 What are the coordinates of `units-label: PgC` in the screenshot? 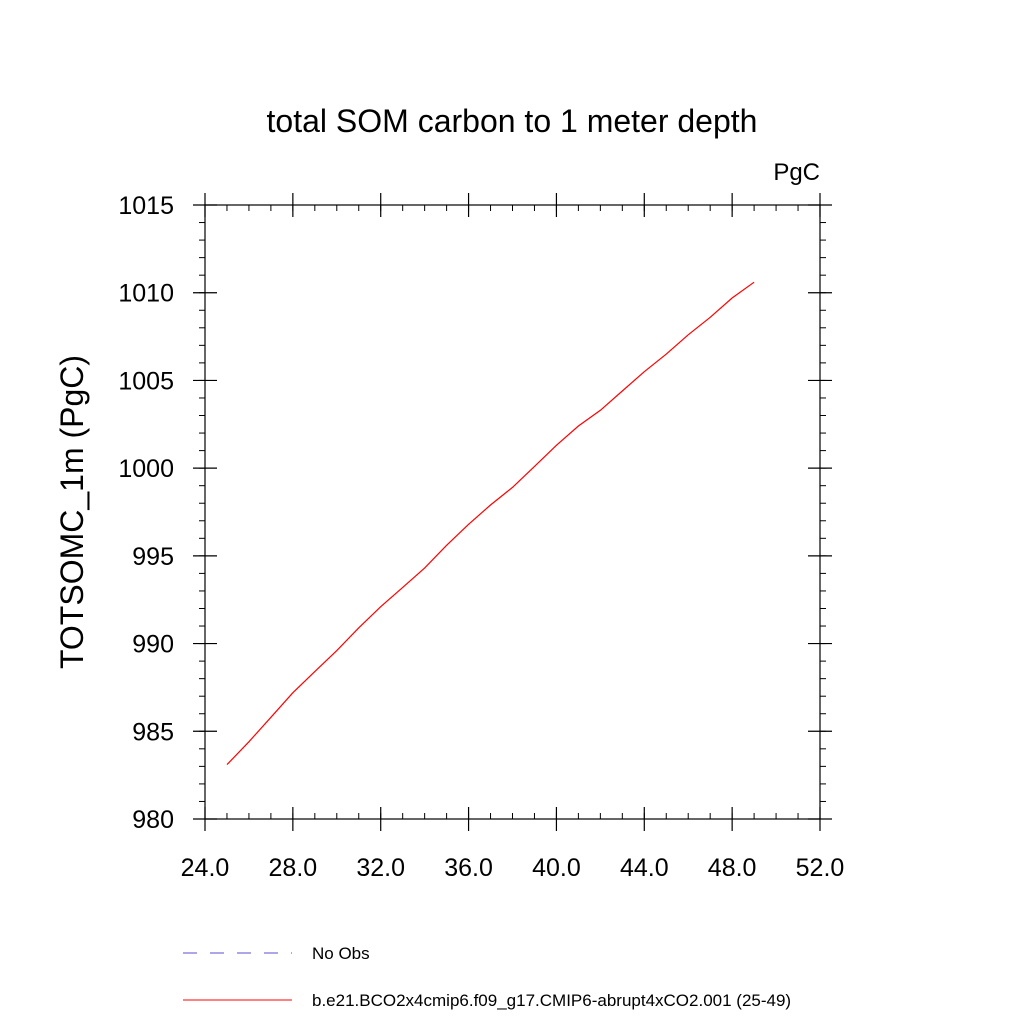 It's located at (796, 172).